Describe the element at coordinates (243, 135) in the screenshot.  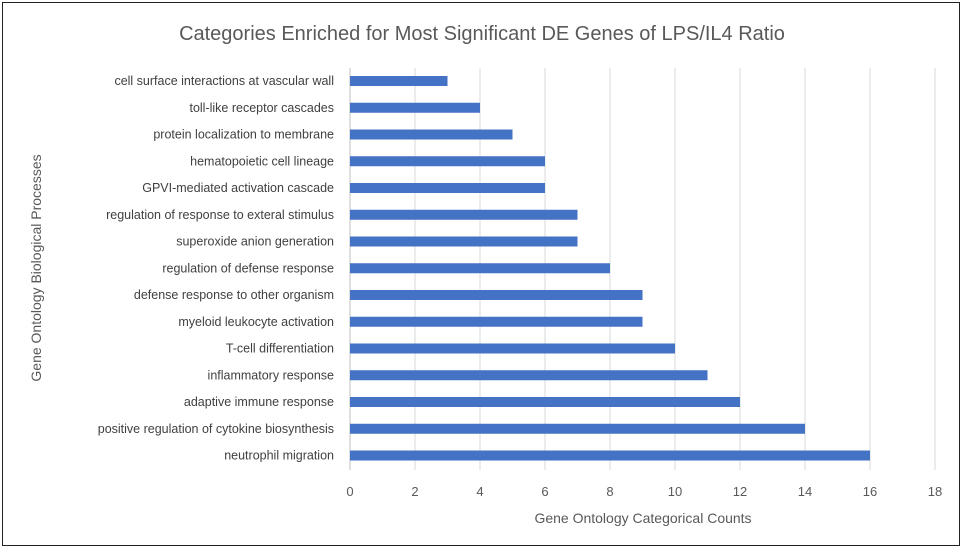
I see `category-label: protein localization to membrane` at that location.